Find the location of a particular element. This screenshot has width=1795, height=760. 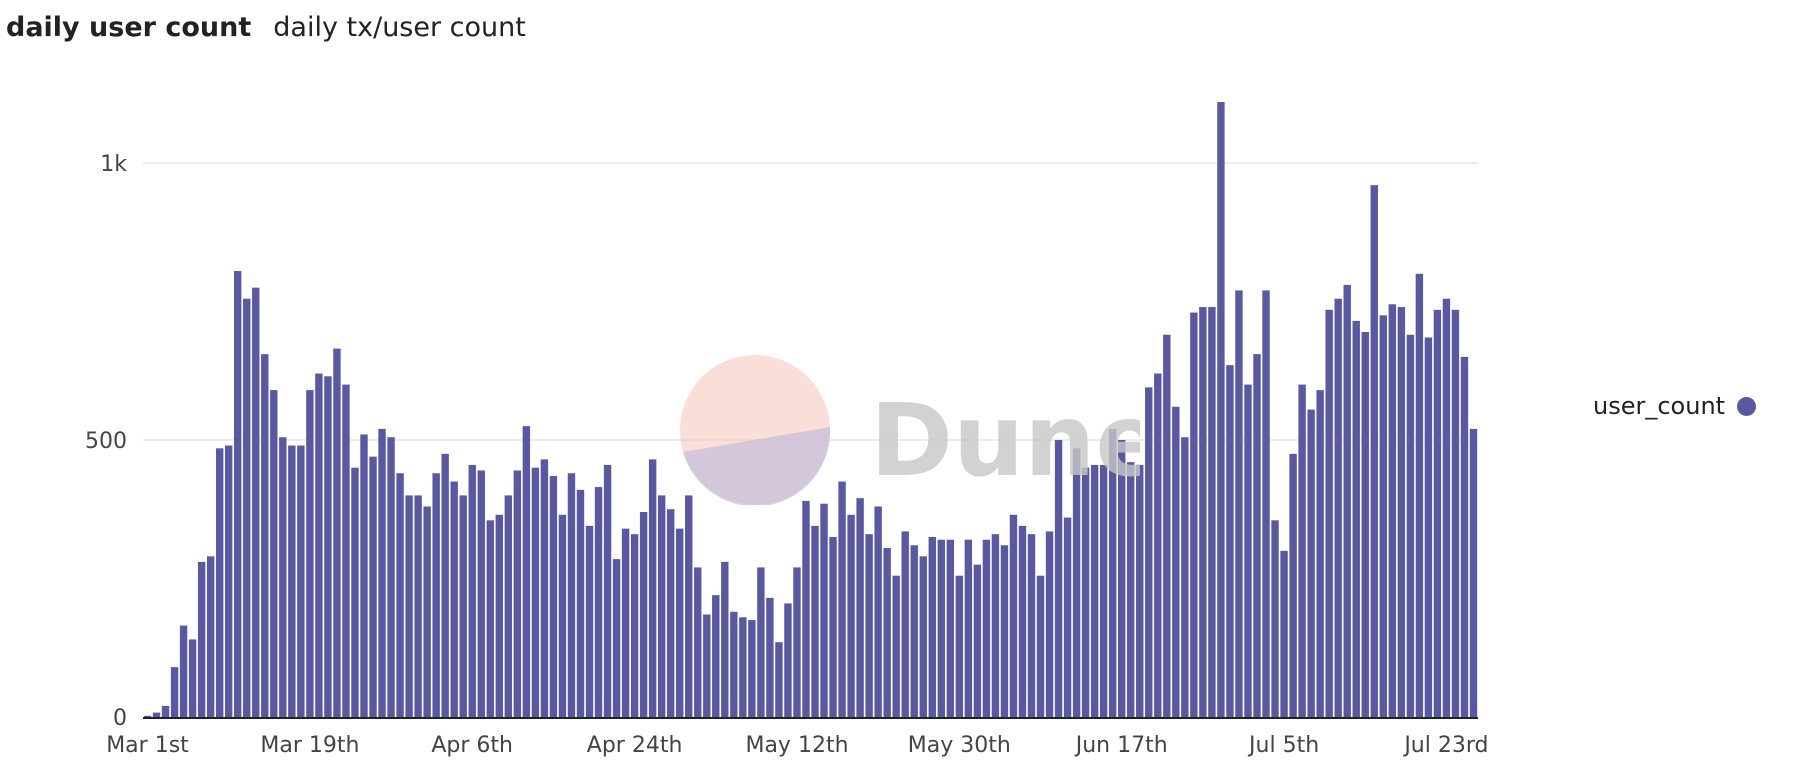

tab-daily-user-count: daily user count is located at coordinates (129, 27).